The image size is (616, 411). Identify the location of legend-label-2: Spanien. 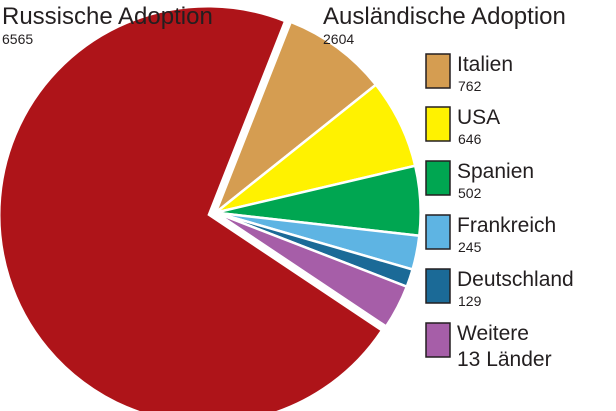
(495, 171).